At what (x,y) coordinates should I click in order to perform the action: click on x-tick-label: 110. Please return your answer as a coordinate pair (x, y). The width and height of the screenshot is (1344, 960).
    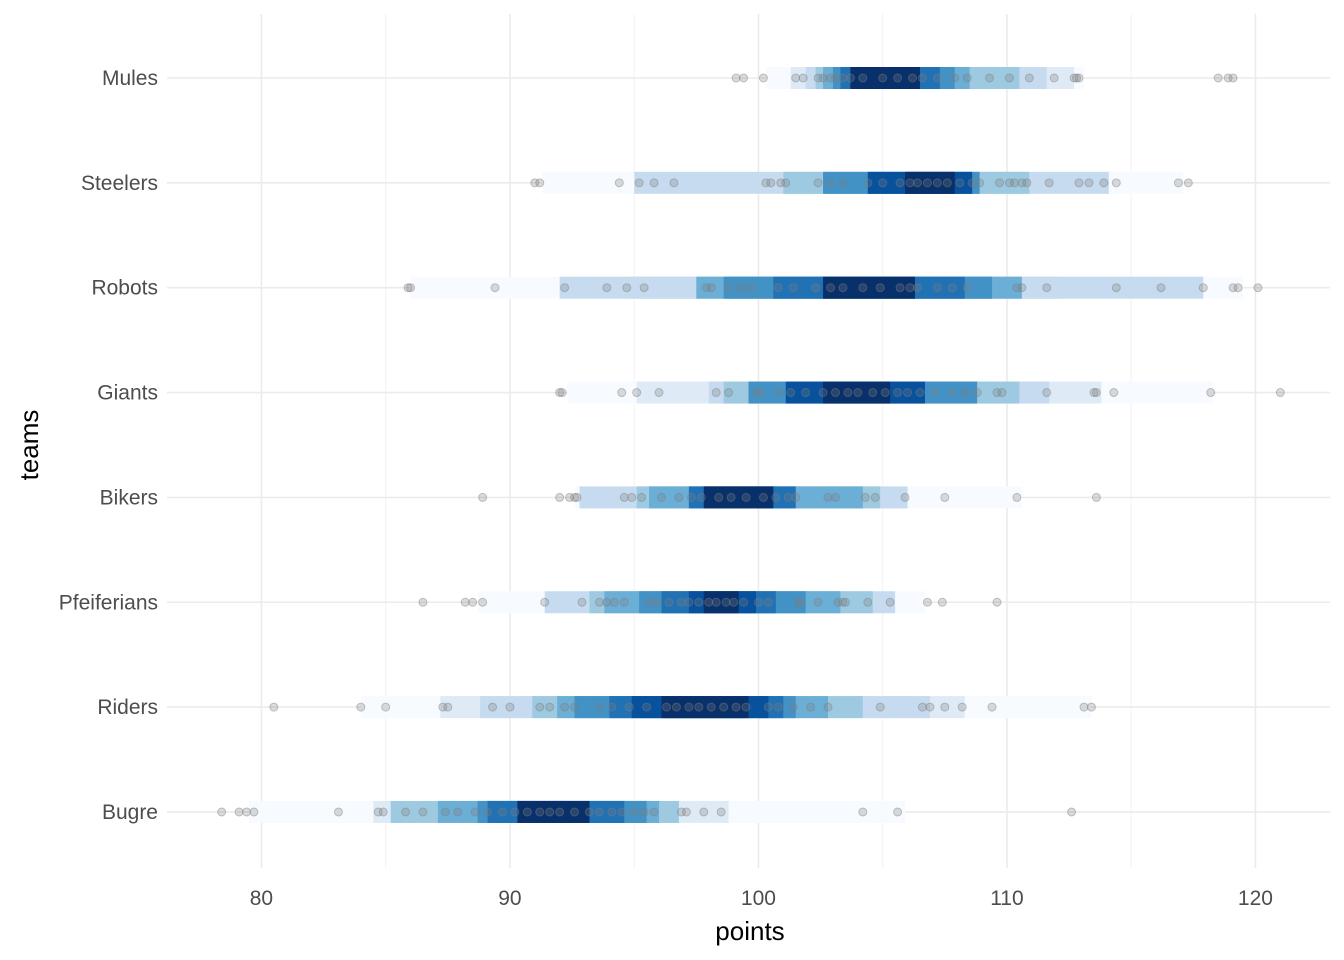
    Looking at the image, I should click on (1006, 898).